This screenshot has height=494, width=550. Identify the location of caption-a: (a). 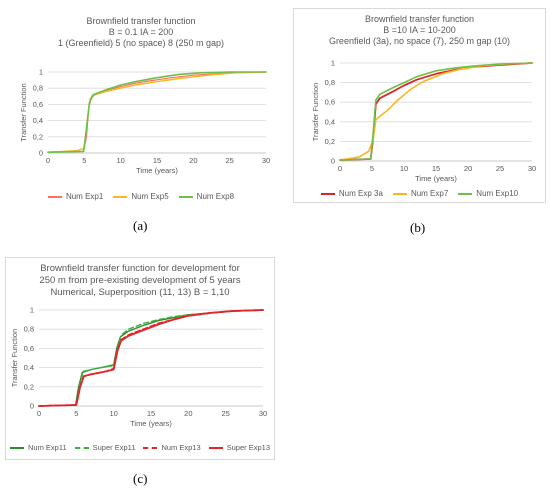
(140, 225).